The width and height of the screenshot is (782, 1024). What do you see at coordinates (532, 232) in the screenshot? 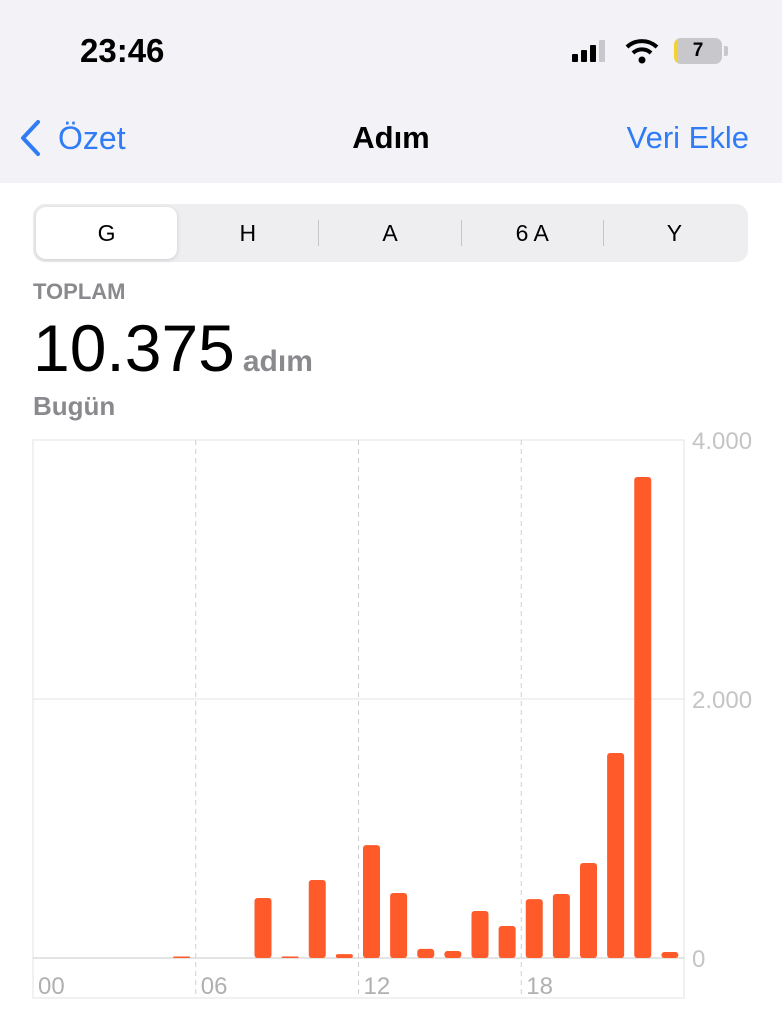
I see `segment-6-months: 6 A` at bounding box center [532, 232].